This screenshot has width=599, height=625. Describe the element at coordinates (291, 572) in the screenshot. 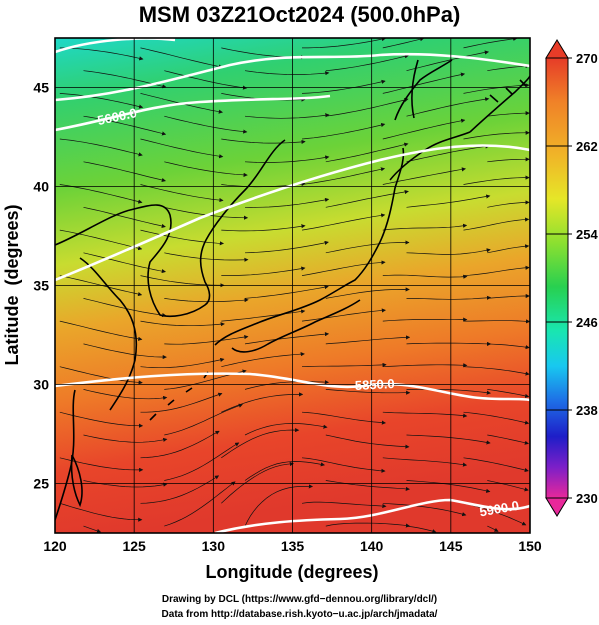

I see `x-axis-label: Longitude (degrees)` at that location.